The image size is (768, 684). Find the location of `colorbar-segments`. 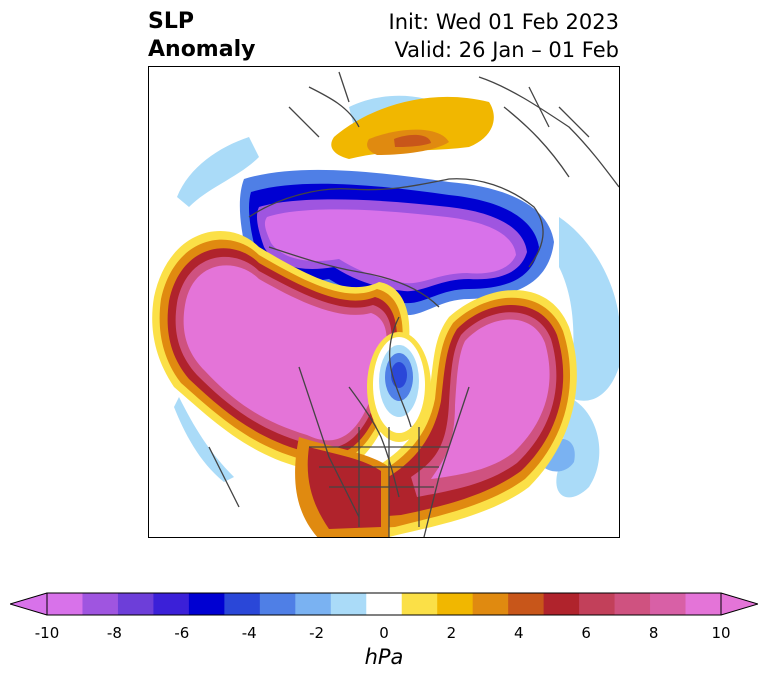

colorbar-segments is located at coordinates (384, 604).